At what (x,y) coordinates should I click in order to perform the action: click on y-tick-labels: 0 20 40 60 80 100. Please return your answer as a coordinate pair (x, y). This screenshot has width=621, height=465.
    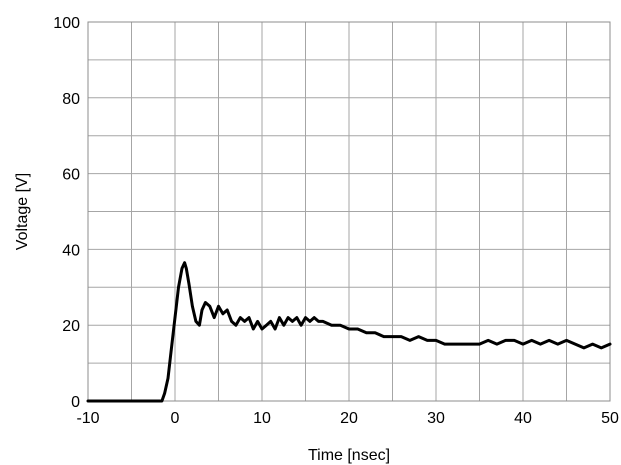
    Looking at the image, I should click on (66, 213).